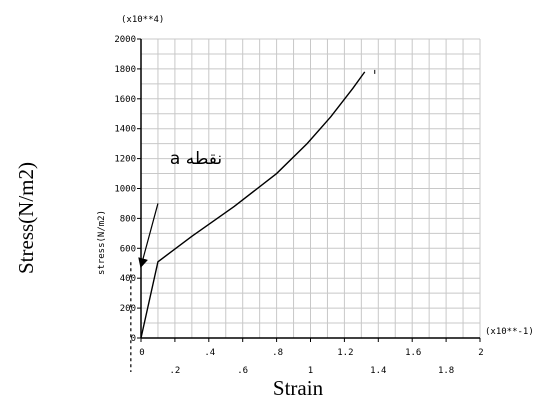  Describe the element at coordinates (128, 249) in the screenshot. I see `y-tick-label: 600` at that location.